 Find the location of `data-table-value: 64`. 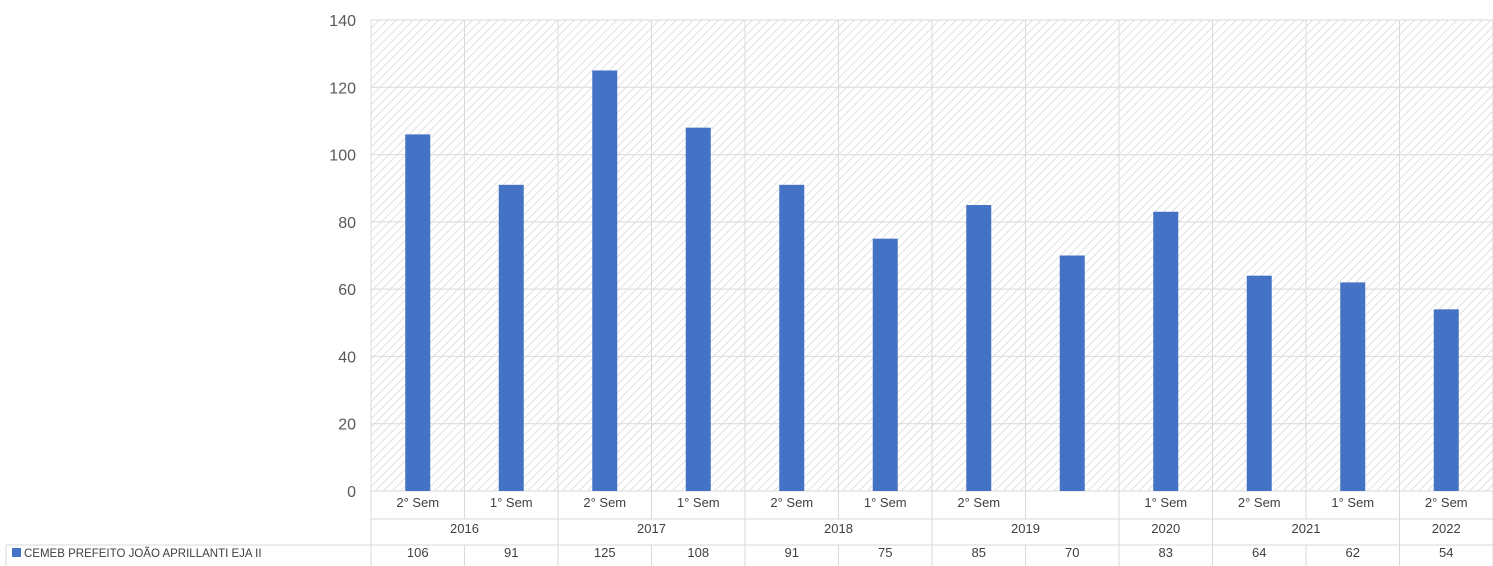

data-table-value: 64 is located at coordinates (1259, 552).